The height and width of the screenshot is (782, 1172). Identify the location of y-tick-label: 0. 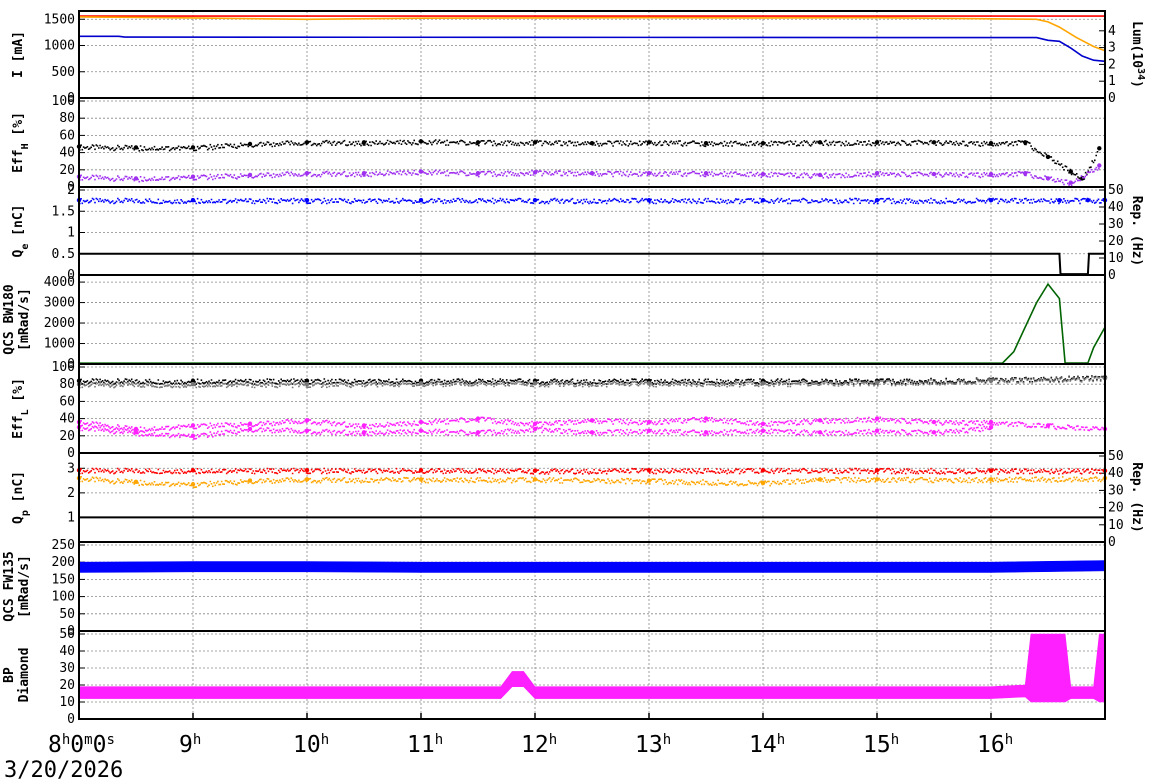
(71, 631).